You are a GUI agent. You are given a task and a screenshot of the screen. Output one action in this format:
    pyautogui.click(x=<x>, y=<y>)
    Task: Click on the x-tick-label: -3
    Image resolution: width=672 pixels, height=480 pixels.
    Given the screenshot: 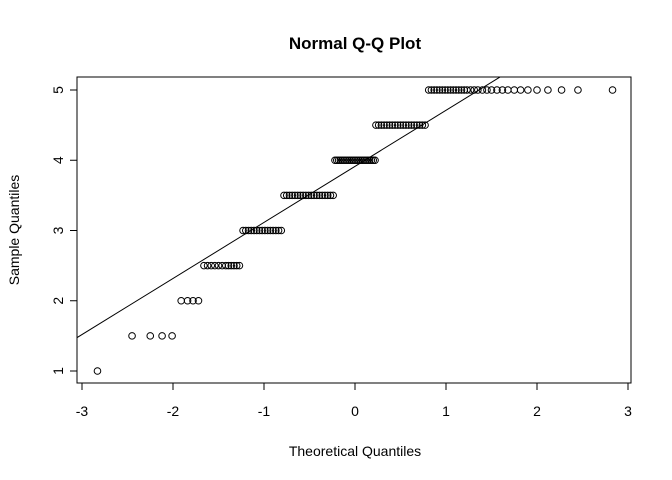 What is the action you would take?
    pyautogui.click(x=82, y=411)
    